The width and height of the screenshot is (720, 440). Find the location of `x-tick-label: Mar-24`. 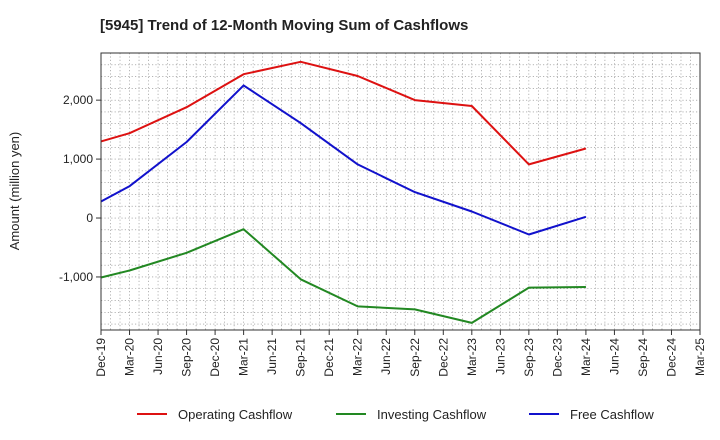

x-tick-label: Mar-24 is located at coordinates (586, 357).